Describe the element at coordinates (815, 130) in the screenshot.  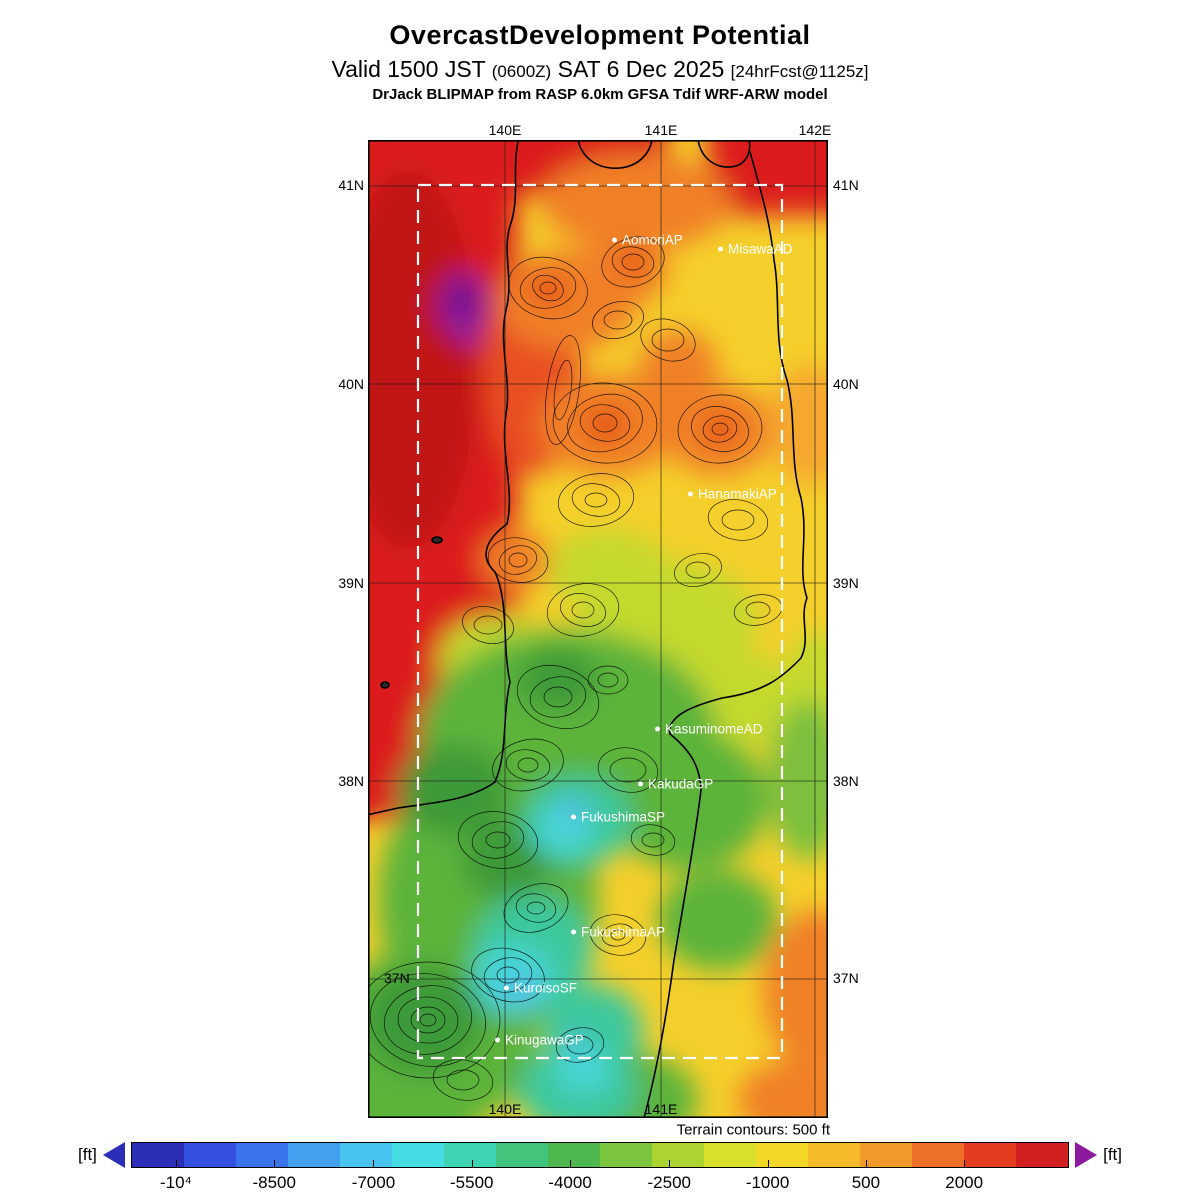
I see `lon-label-top-142e: 142E` at that location.